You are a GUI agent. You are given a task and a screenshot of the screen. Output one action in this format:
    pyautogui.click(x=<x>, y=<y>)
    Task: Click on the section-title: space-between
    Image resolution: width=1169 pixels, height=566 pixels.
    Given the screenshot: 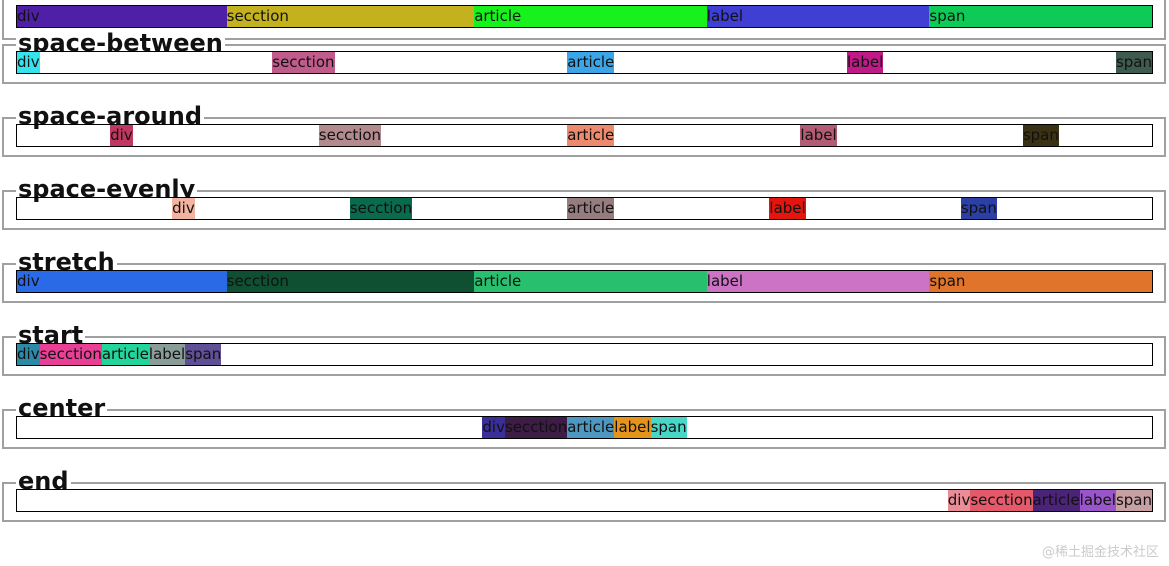 What is the action you would take?
    pyautogui.click(x=120, y=43)
    